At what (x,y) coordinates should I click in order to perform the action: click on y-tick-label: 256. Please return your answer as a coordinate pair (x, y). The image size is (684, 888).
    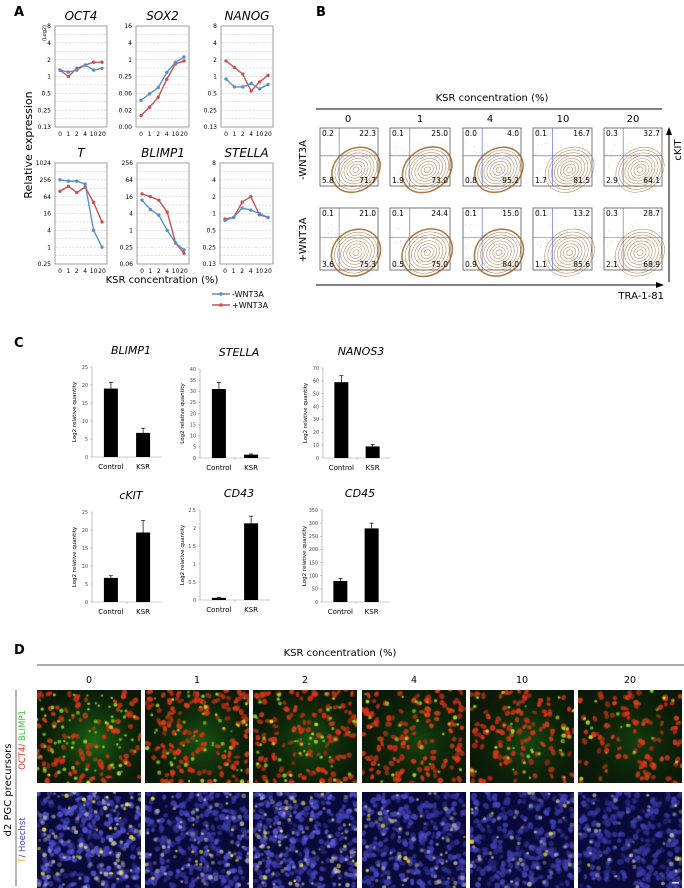
    Looking at the image, I should click on (128, 163).